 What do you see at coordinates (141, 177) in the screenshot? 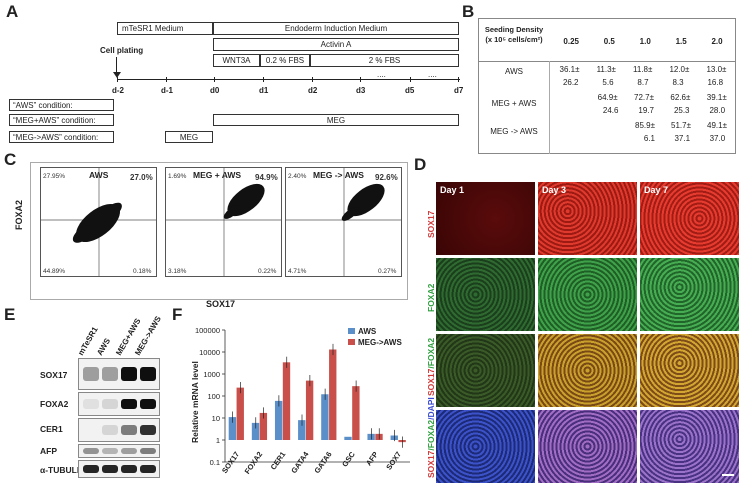
I see `quadrant-ur: 27.0%` at bounding box center [141, 177].